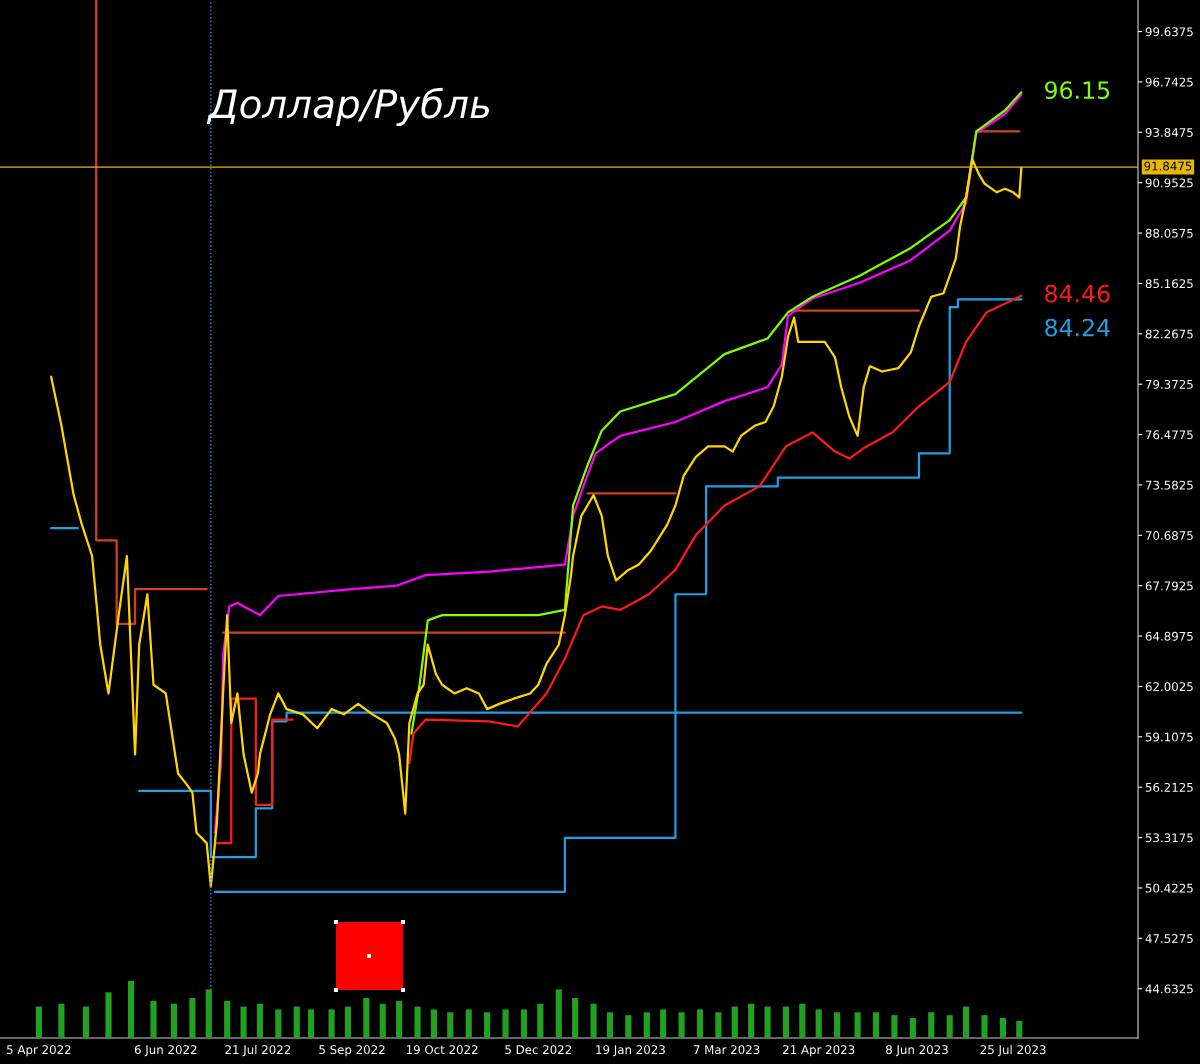  Describe the element at coordinates (1169, 485) in the screenshot. I see `y-tick-label: 73.5825` at that location.